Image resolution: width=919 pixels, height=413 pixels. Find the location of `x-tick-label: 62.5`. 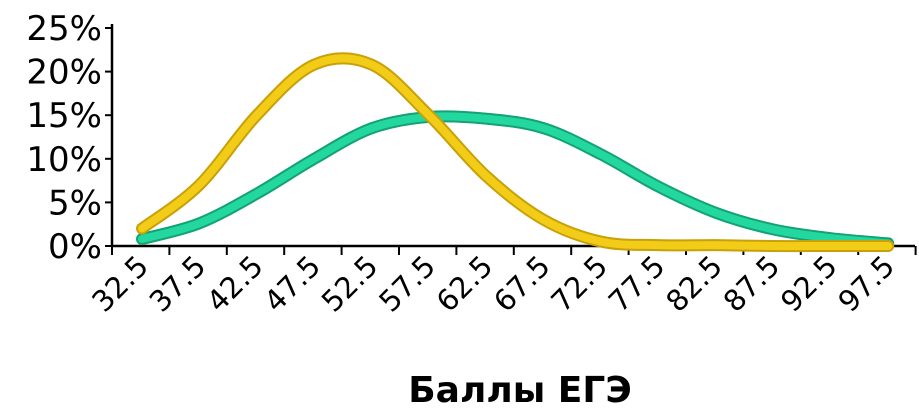

x-tick-label: 62.5 is located at coordinates (465, 284).